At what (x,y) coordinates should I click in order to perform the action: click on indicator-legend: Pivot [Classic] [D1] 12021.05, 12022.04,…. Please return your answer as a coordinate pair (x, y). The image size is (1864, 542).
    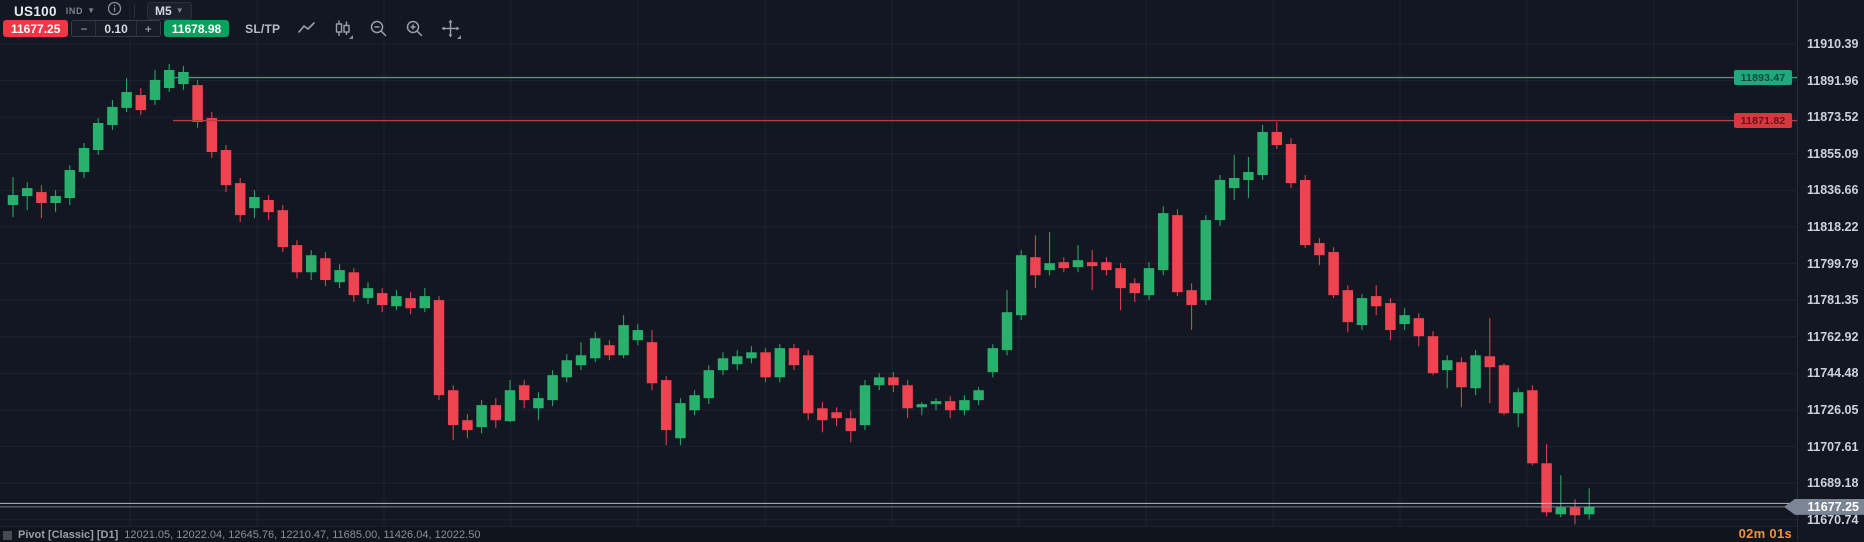
    Looking at the image, I should click on (241, 535).